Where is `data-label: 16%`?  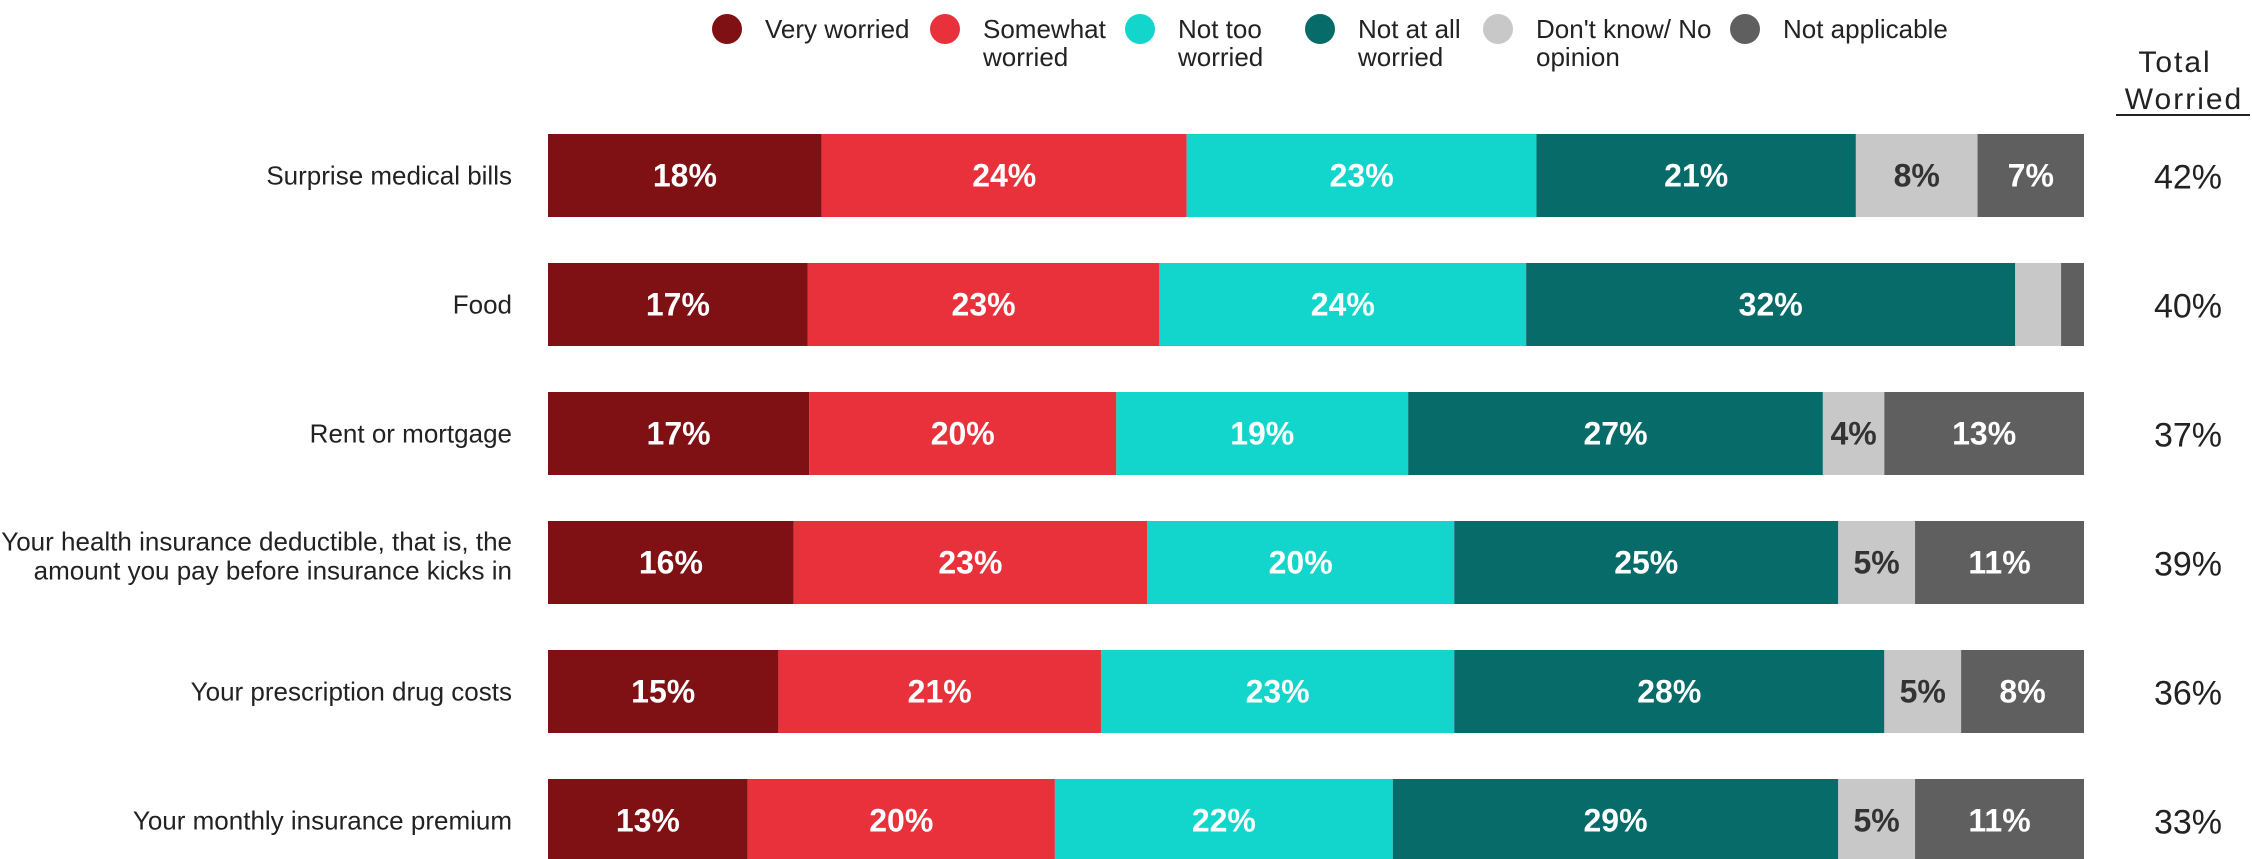 data-label: 16% is located at coordinates (671, 563).